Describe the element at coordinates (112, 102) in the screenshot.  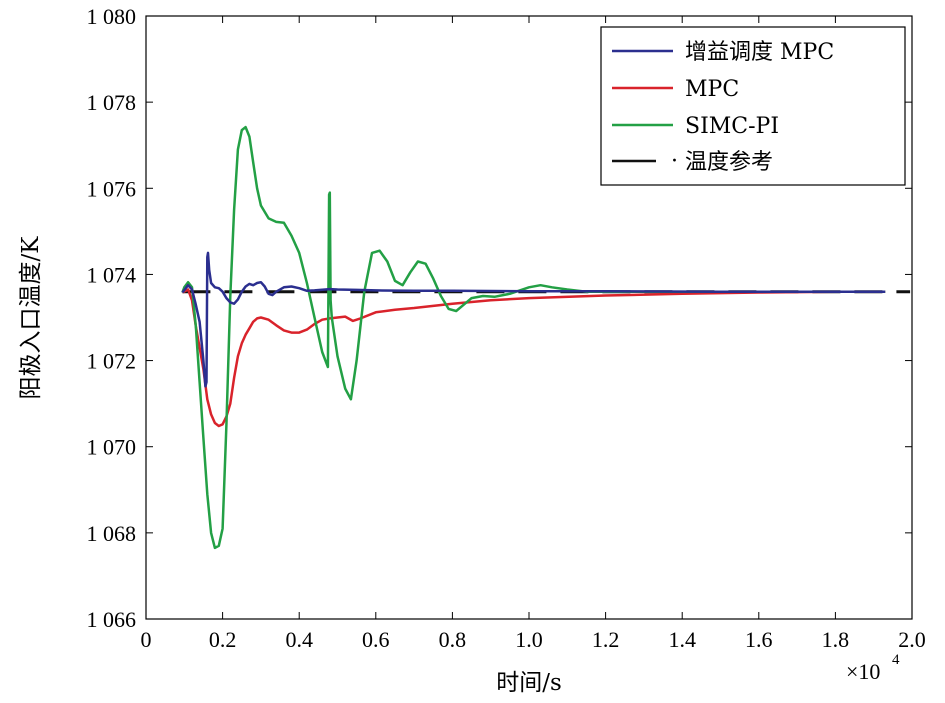
I see `y-tick-label: 1 078` at that location.